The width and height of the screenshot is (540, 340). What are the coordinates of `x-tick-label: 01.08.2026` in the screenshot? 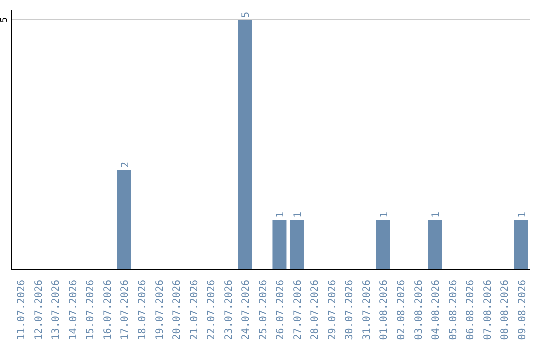 It's located at (384, 310).